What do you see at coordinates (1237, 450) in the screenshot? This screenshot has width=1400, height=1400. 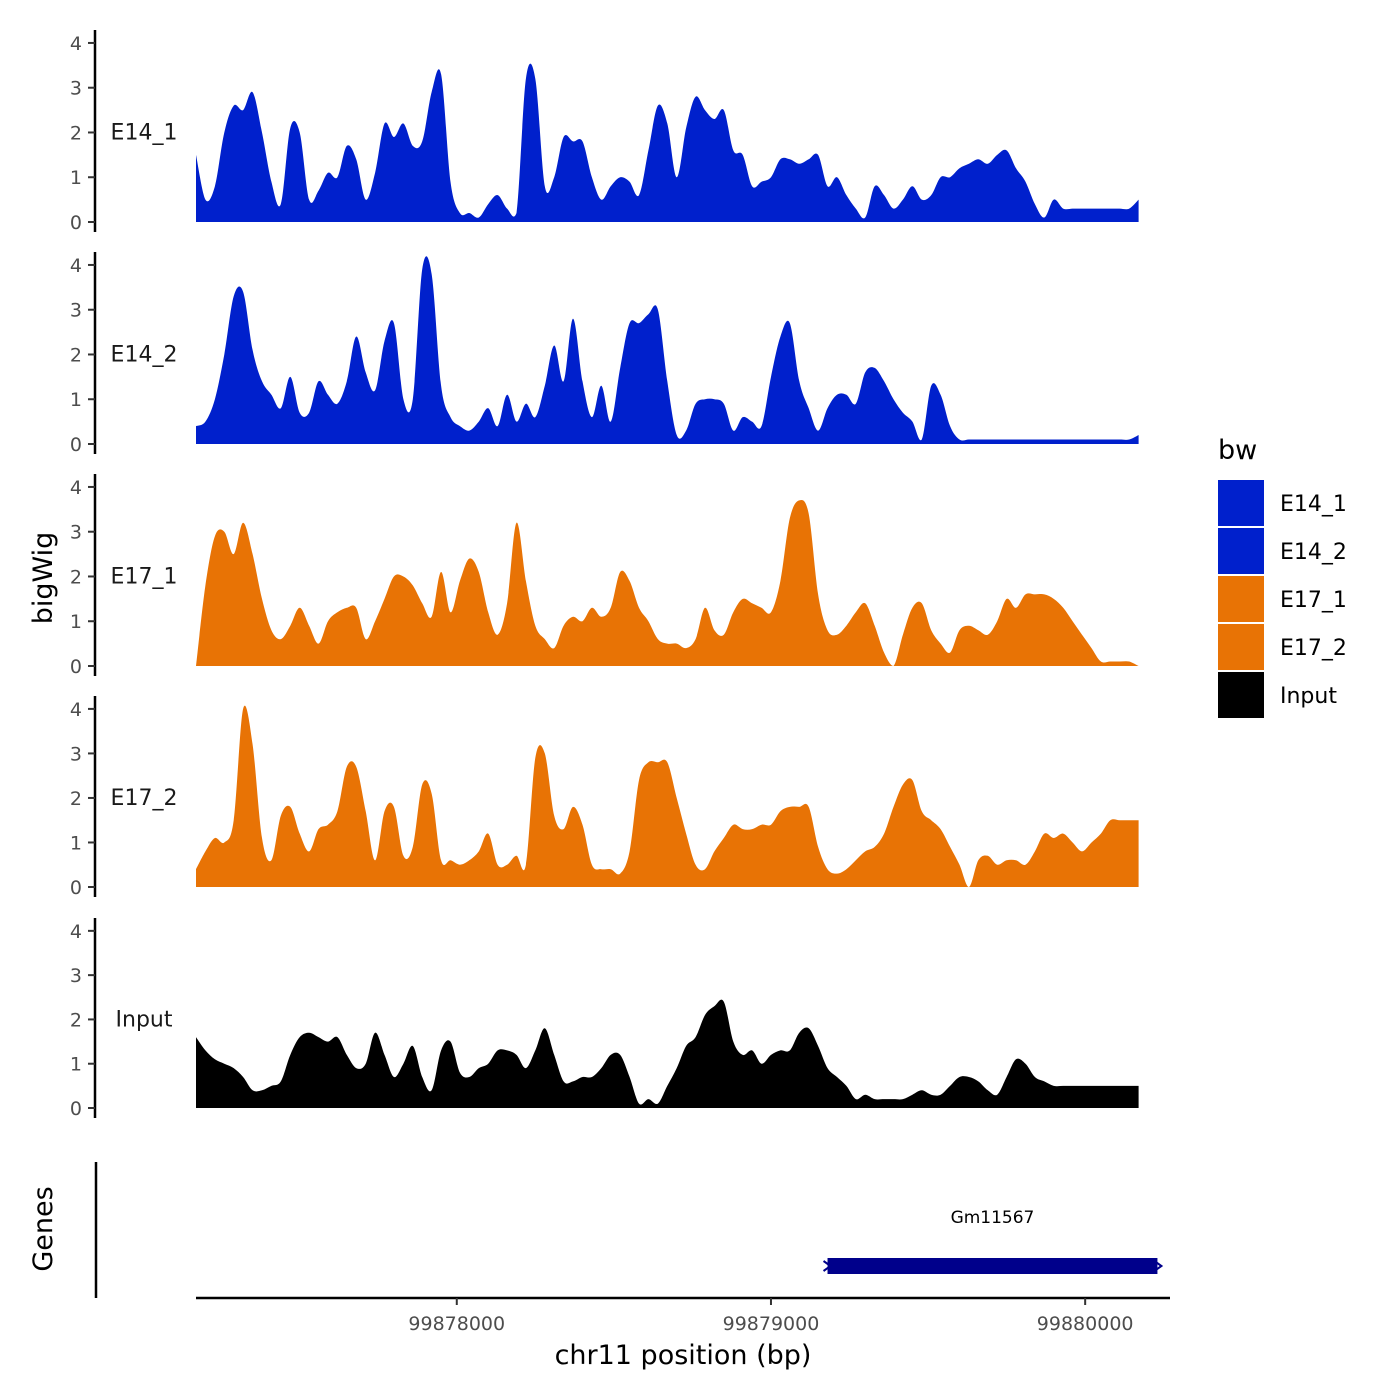 I see `legend-title: bw` at bounding box center [1237, 450].